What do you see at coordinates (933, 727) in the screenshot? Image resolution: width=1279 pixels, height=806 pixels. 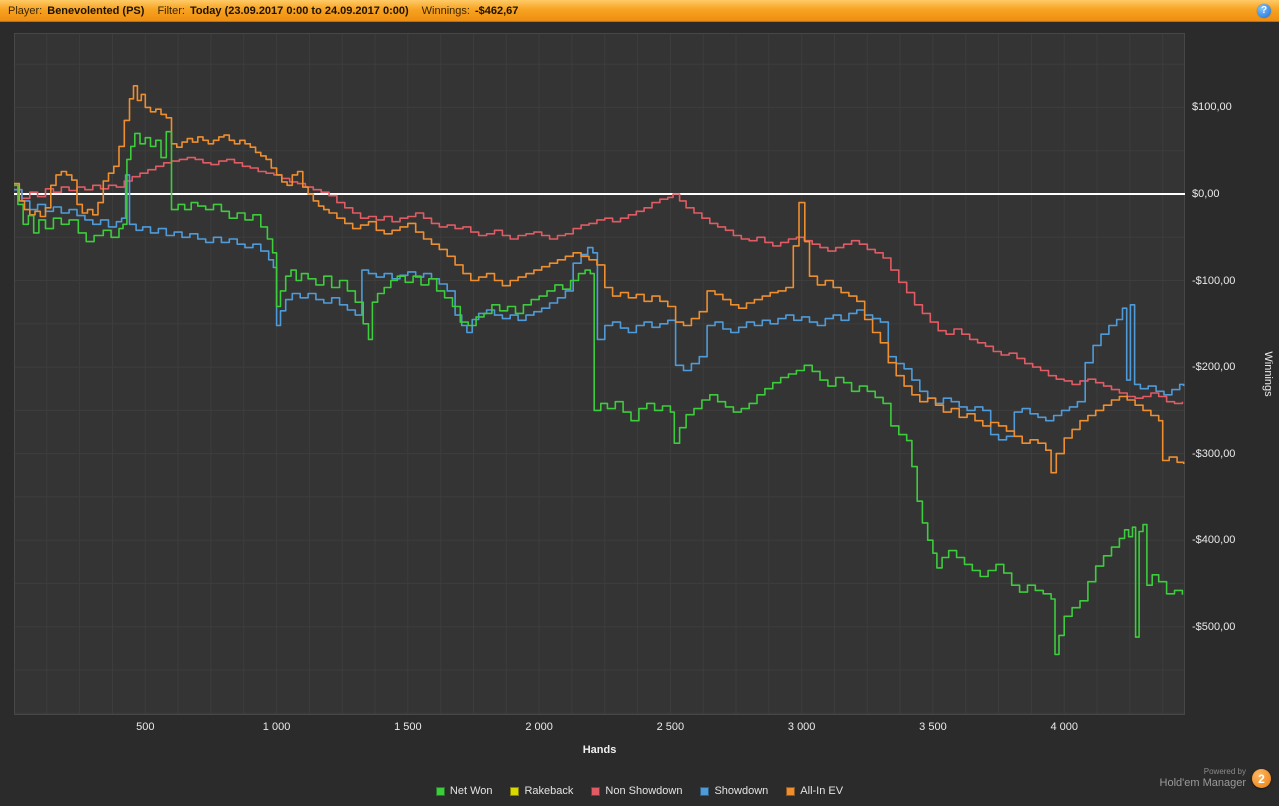 I see `x-tick-label: 3 500` at bounding box center [933, 727].